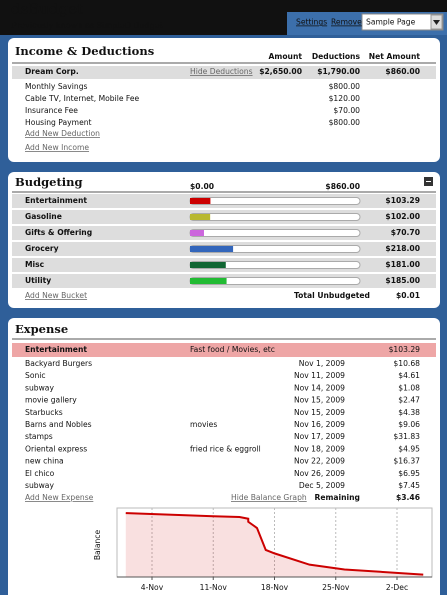  I want to click on select-arrow, so click(436, 22).